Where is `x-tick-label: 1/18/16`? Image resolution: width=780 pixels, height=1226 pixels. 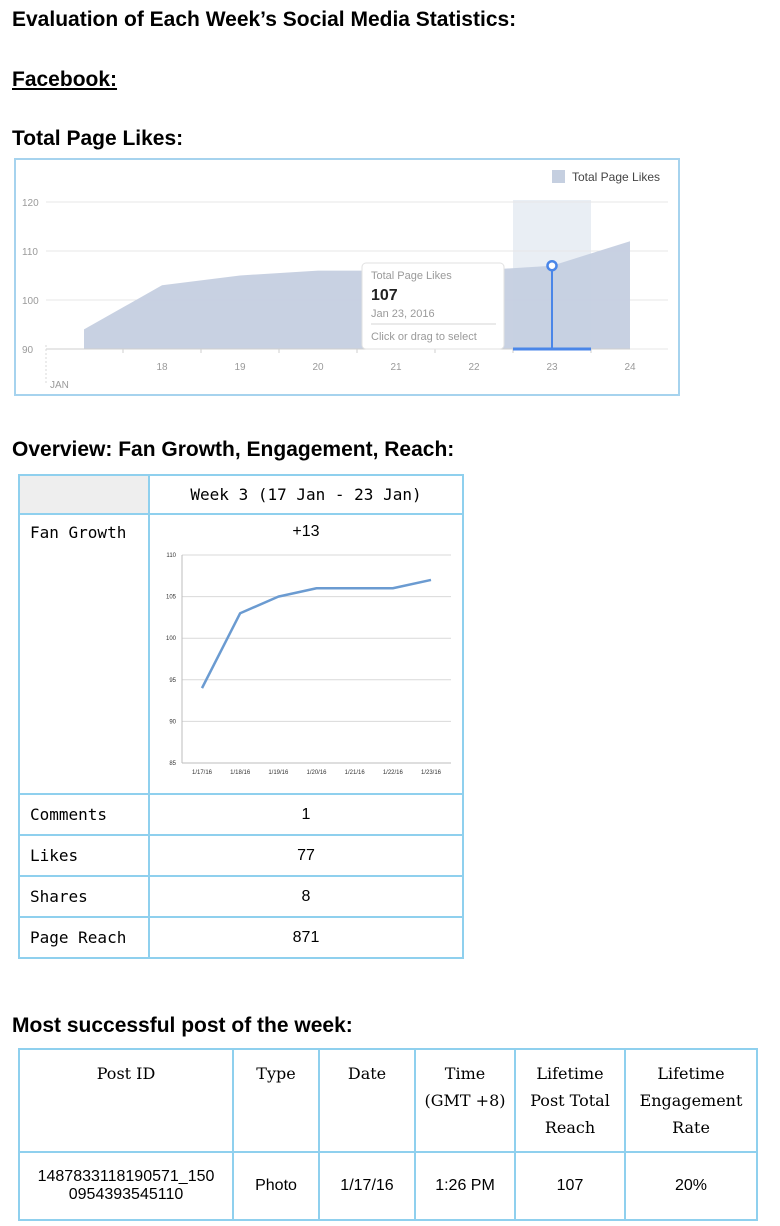 x-tick-label: 1/18/16 is located at coordinates (240, 773).